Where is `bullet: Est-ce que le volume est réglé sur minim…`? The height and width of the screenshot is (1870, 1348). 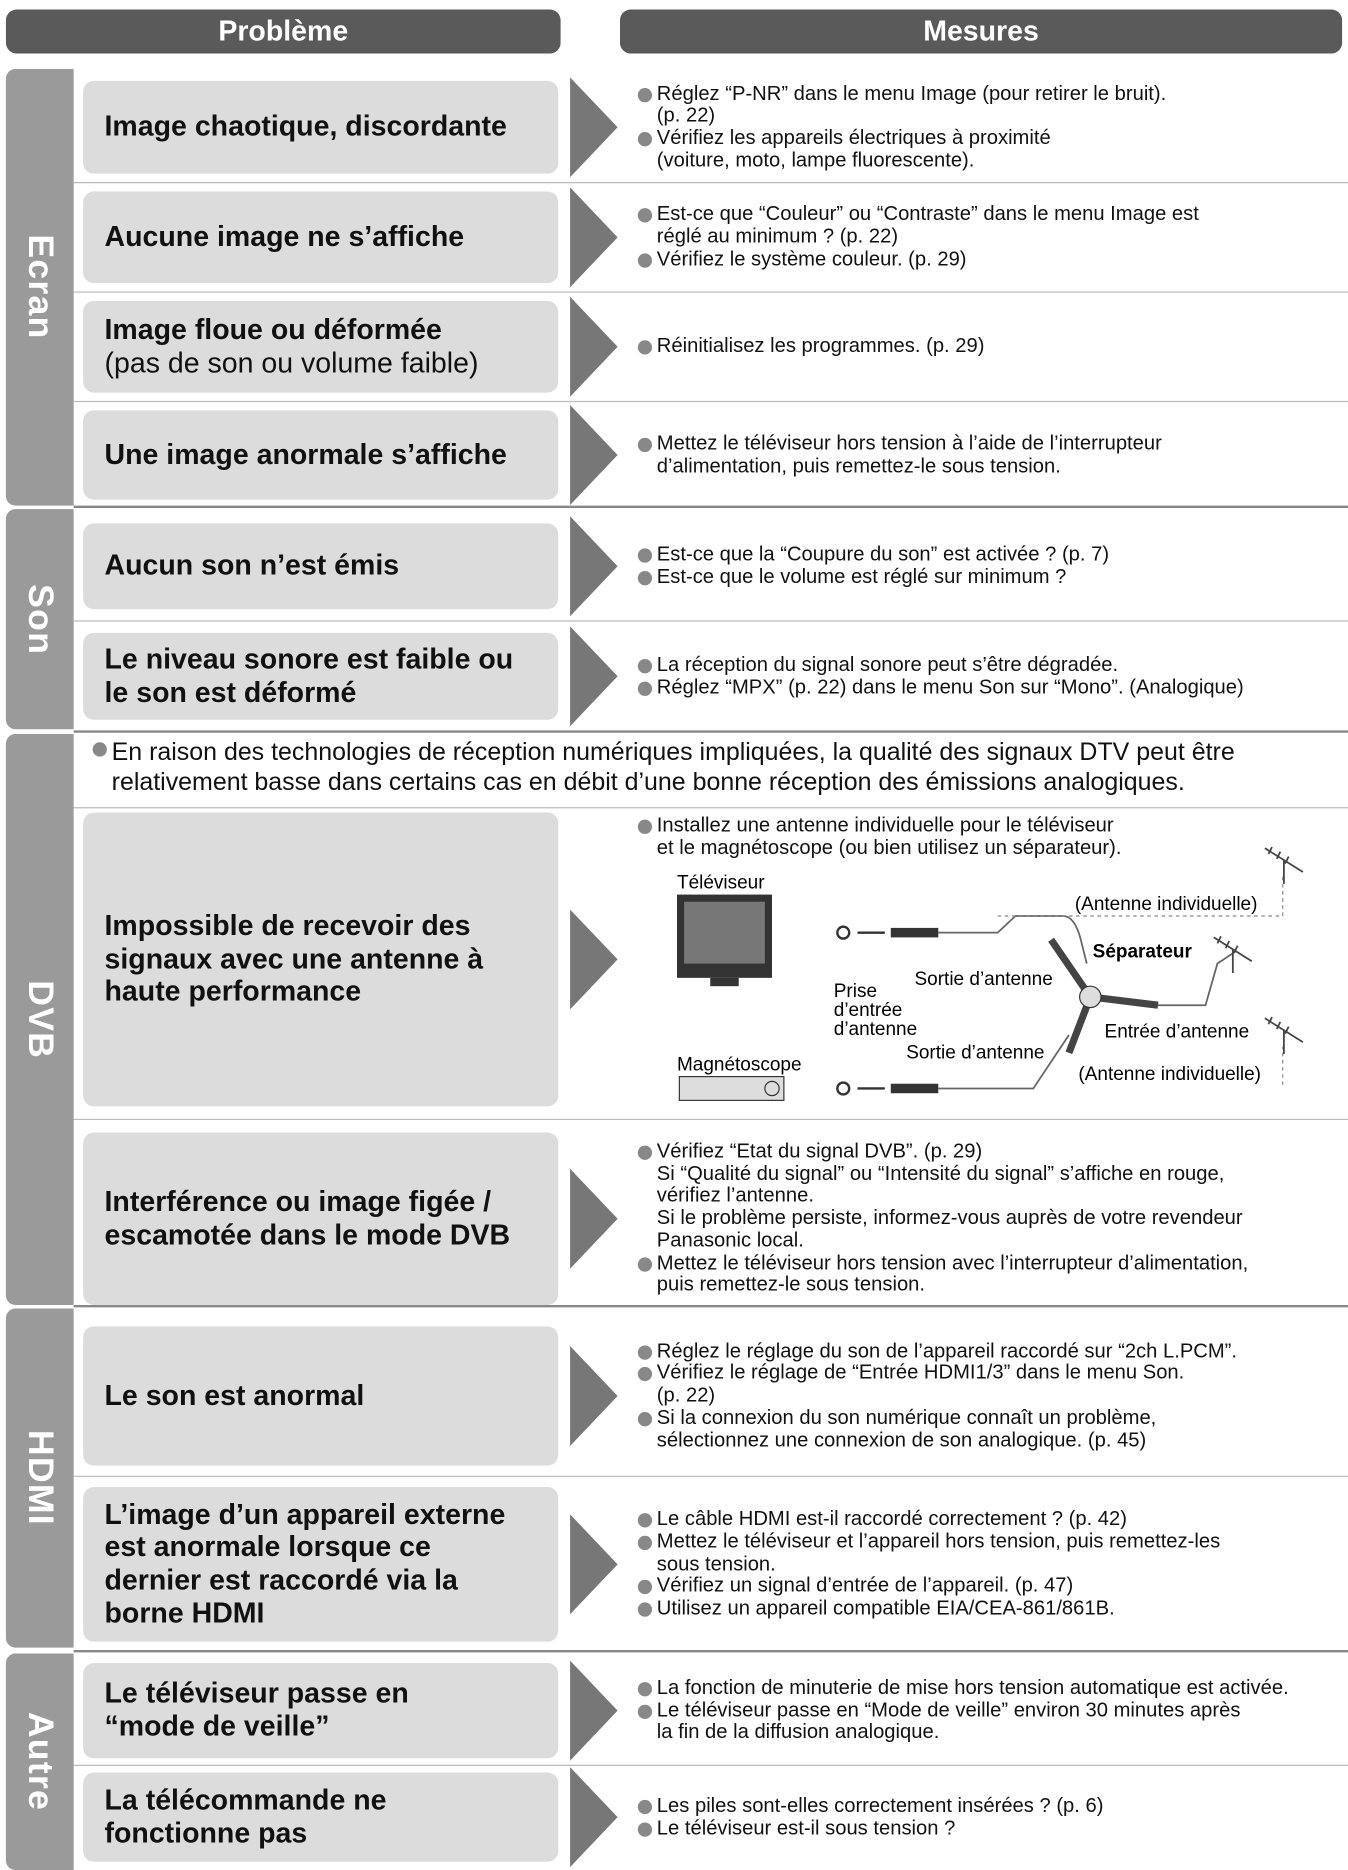
bullet: Est-ce que le volume est réglé sur minim… is located at coordinates (992, 576).